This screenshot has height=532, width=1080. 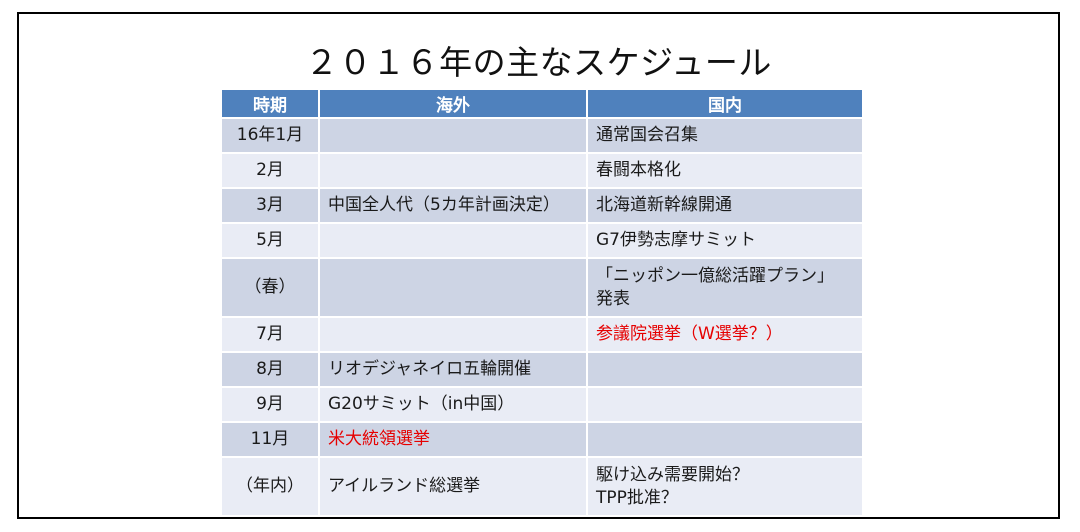 I want to click on col-header-domestic: 国内, so click(x=725, y=103).